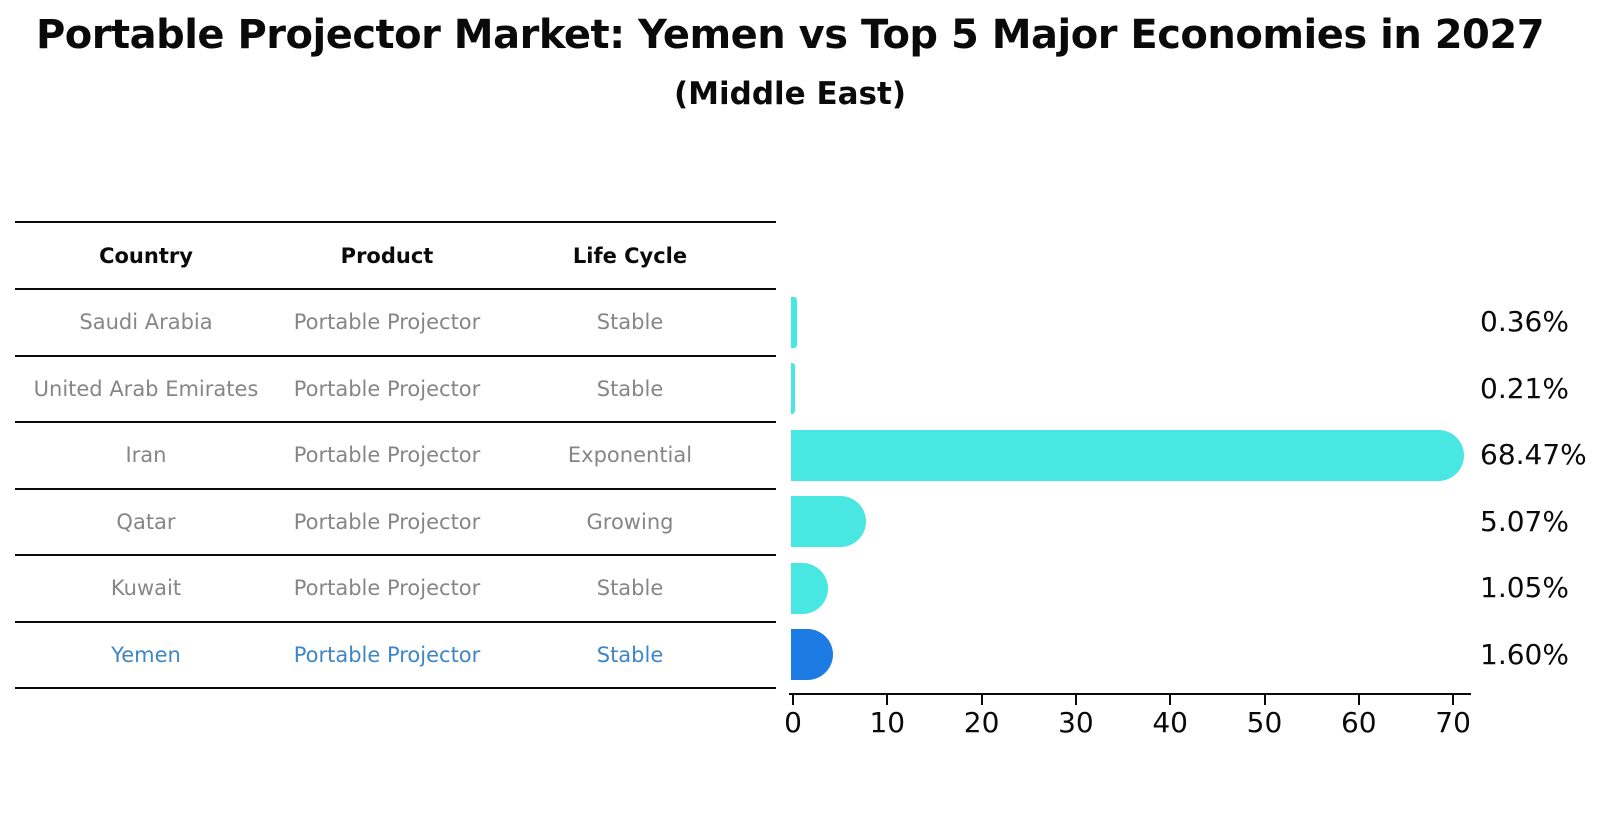 Image resolution: width=1604 pixels, height=823 pixels. What do you see at coordinates (1127, 455) in the screenshot?
I see `bar-iran` at bounding box center [1127, 455].